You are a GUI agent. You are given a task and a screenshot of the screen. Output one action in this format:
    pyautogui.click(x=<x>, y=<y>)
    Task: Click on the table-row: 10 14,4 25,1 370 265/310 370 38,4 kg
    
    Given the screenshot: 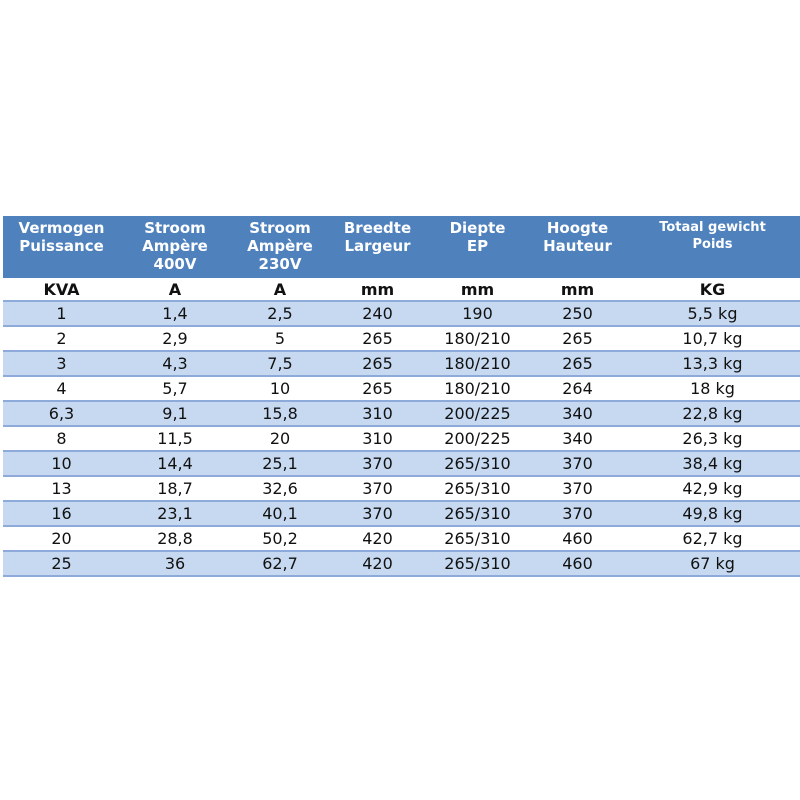 What is the action you would take?
    pyautogui.click(x=401, y=464)
    